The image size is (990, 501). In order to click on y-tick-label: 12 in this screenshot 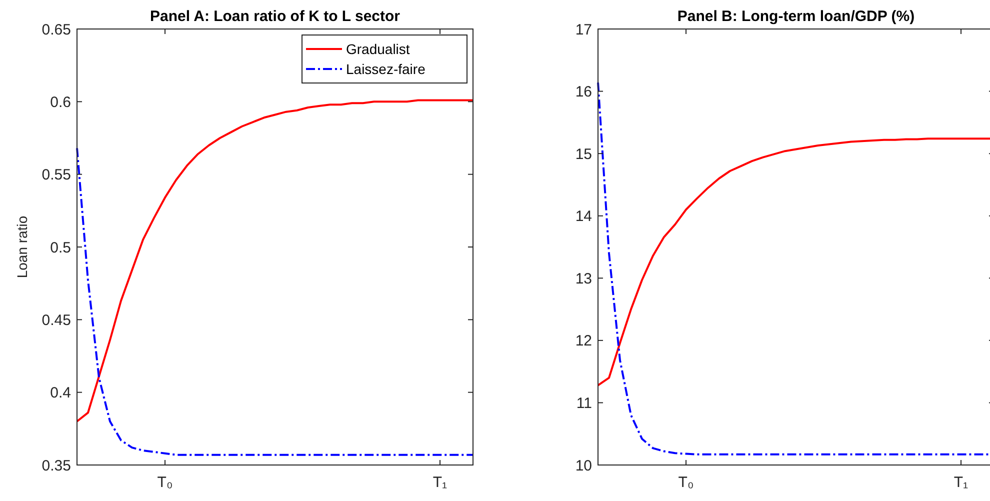, I will do `click(583, 341)`.